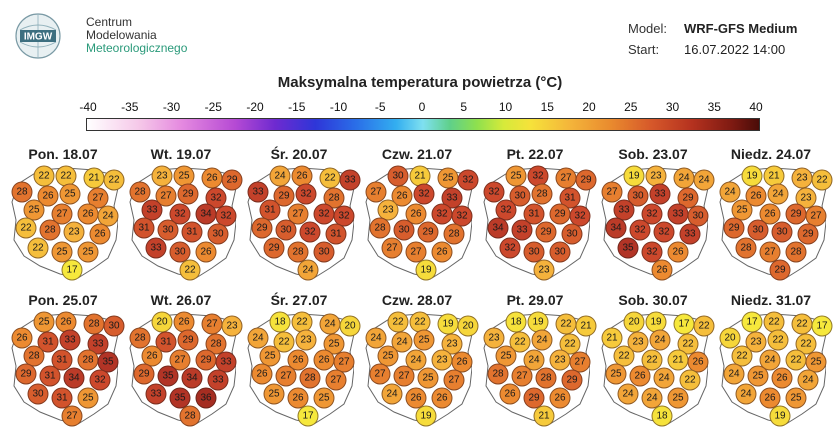 This screenshot has height=440, width=840. I want to click on logo-badge-text: IMGW, so click(38, 37).